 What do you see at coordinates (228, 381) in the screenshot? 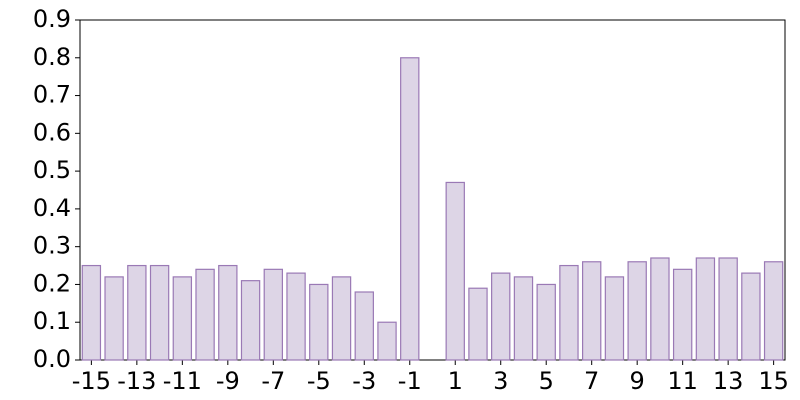
I see `x-tick-label: -9` at bounding box center [228, 381].